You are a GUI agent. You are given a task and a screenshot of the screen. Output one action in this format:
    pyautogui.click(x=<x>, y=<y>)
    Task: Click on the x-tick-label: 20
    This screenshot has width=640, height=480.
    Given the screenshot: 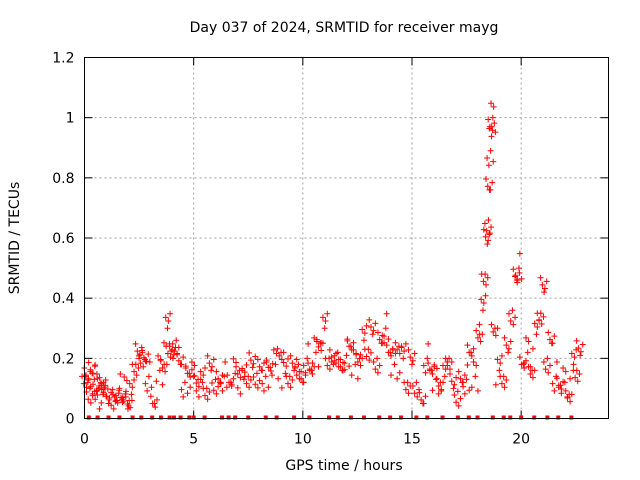 What is the action you would take?
    pyautogui.click(x=521, y=440)
    